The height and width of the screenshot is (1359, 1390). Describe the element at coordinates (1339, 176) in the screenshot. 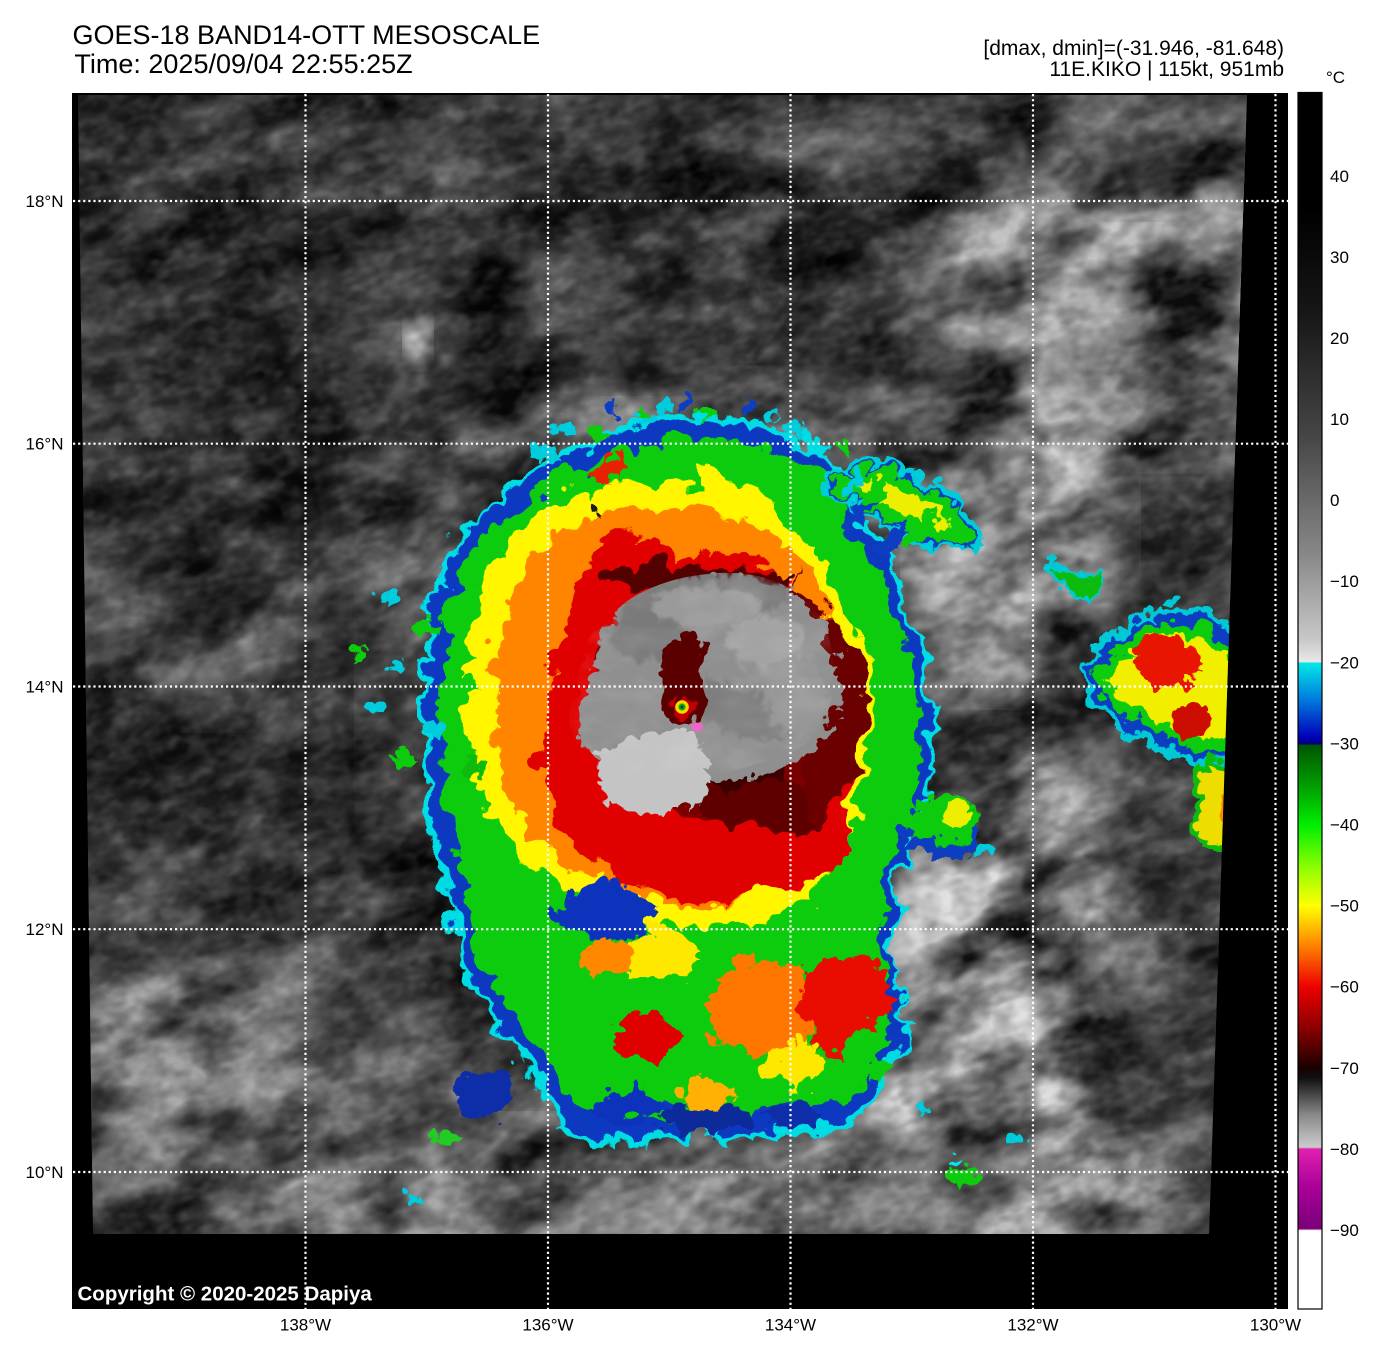

I see `svg-text: 40` at that location.